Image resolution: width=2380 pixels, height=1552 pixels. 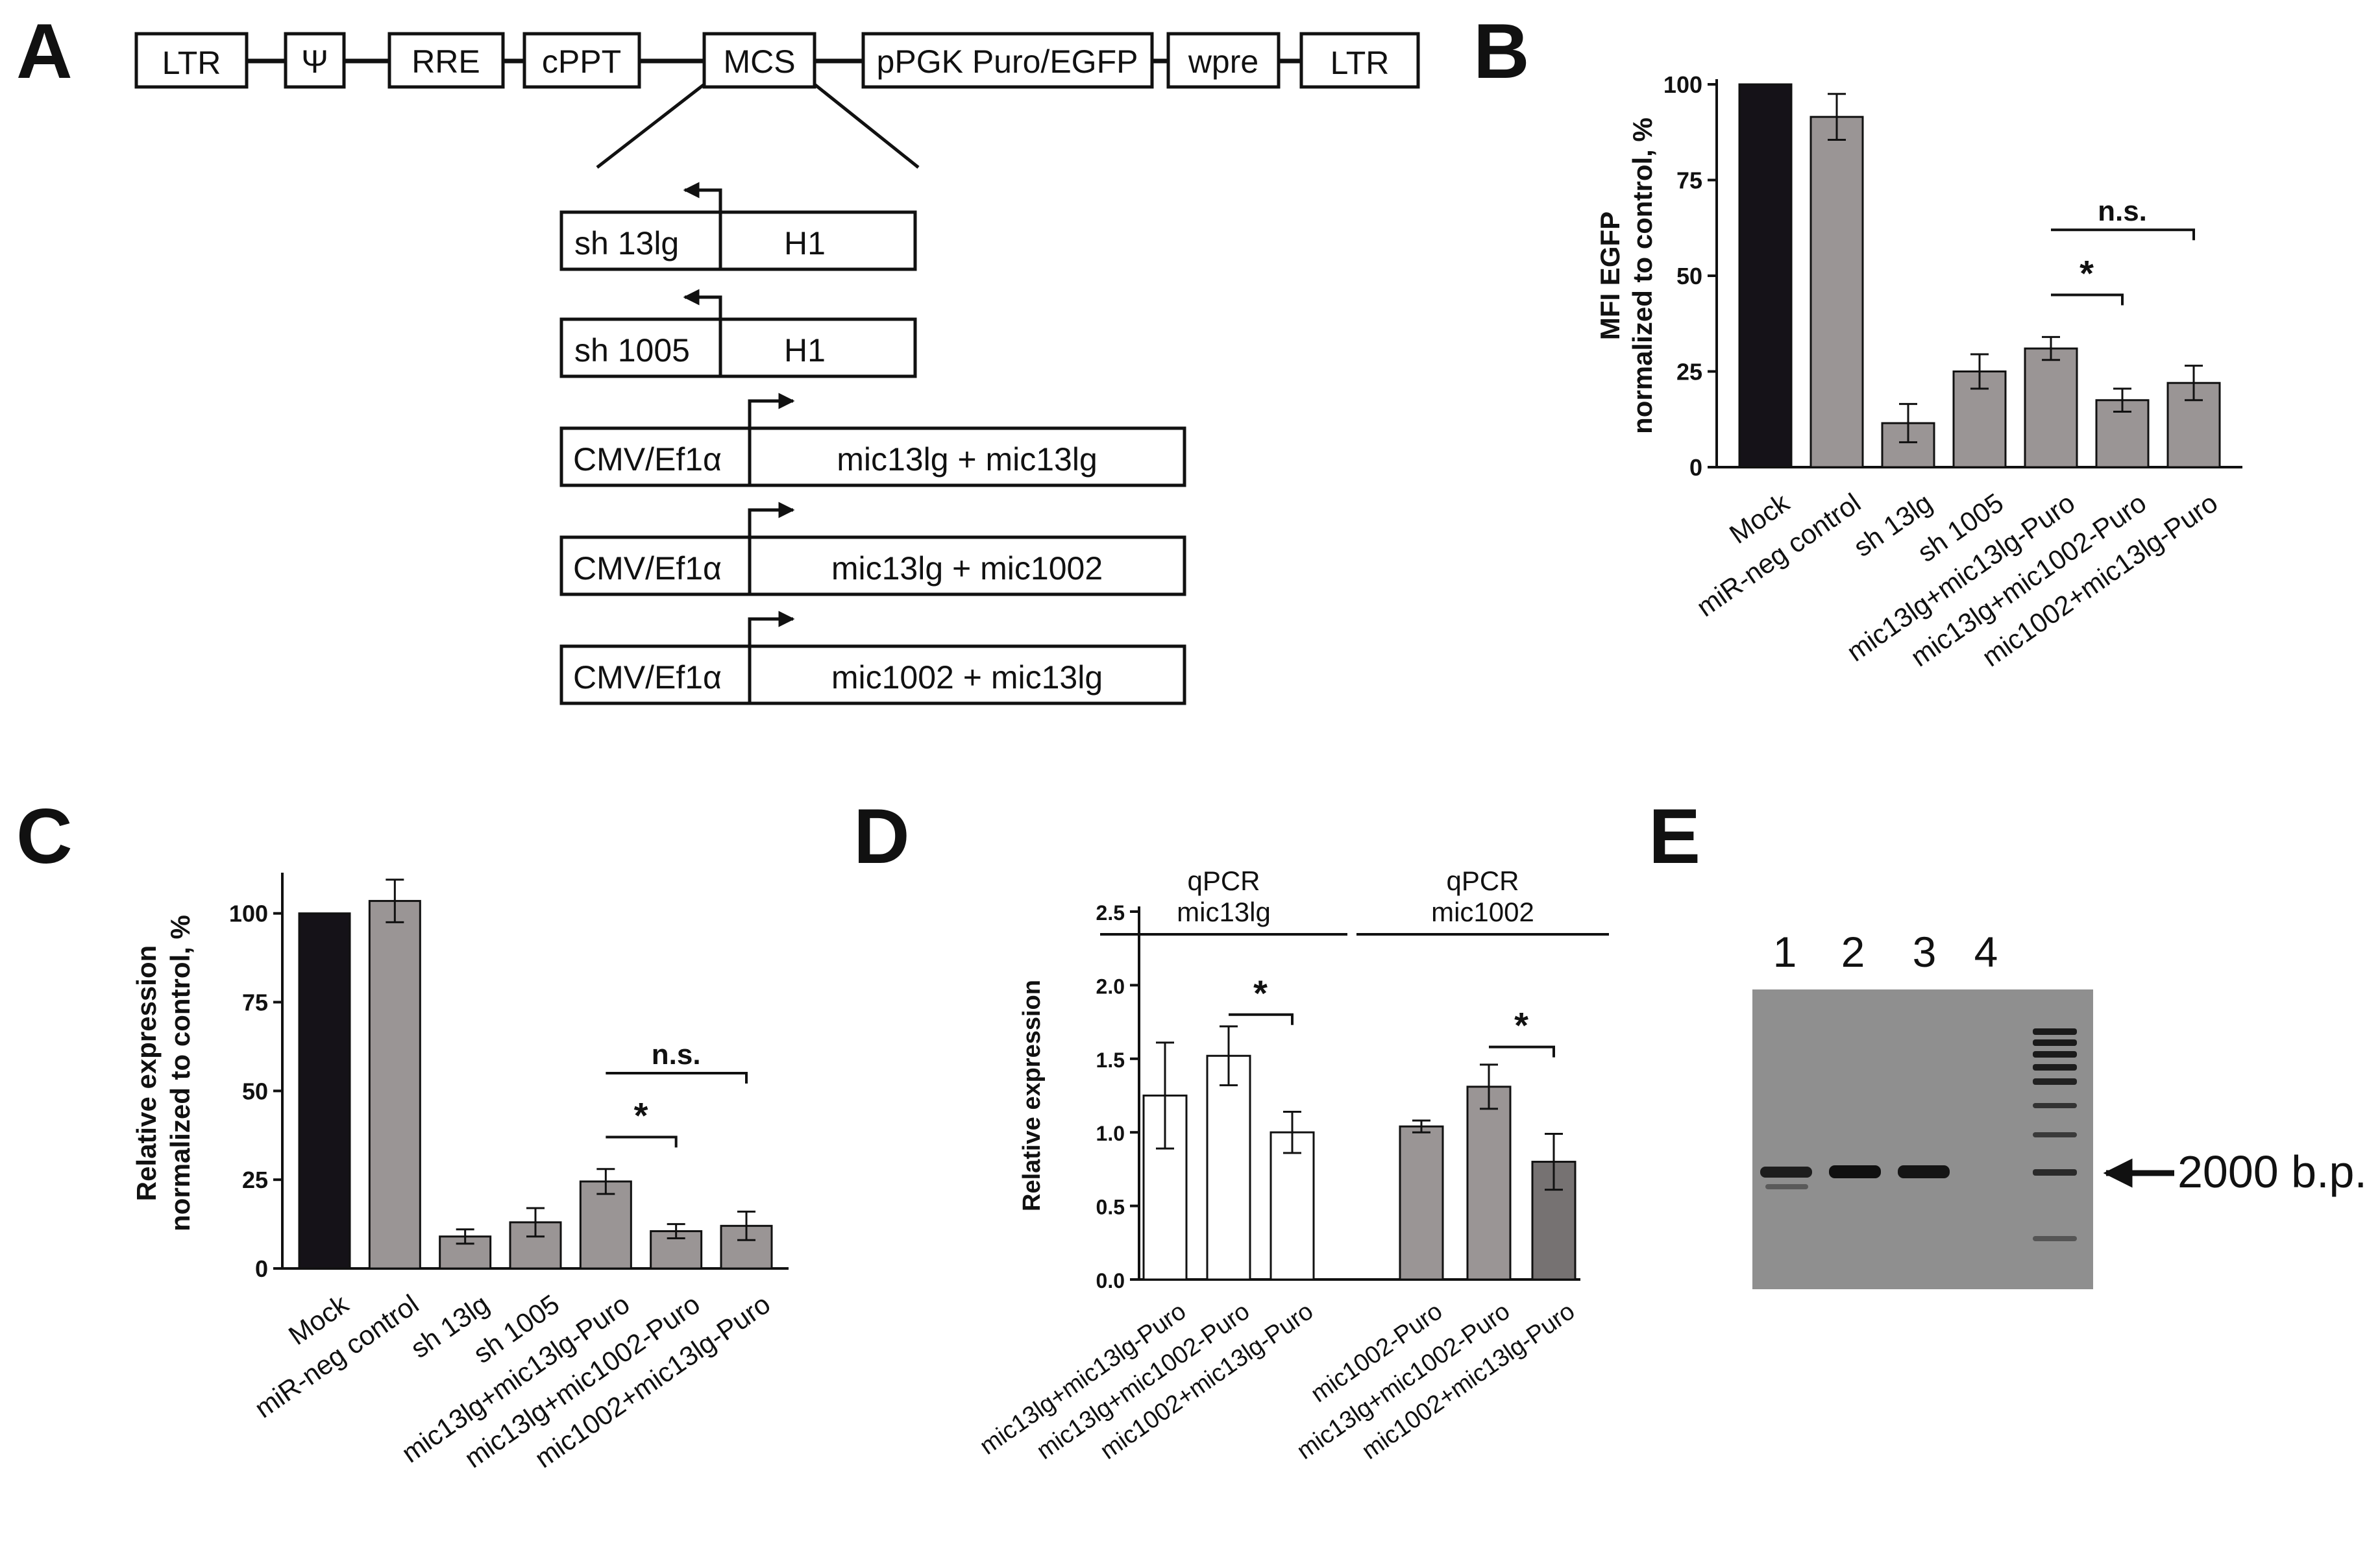 What do you see at coordinates (1224, 912) in the screenshot?
I see `group-label: mic13lg` at bounding box center [1224, 912].